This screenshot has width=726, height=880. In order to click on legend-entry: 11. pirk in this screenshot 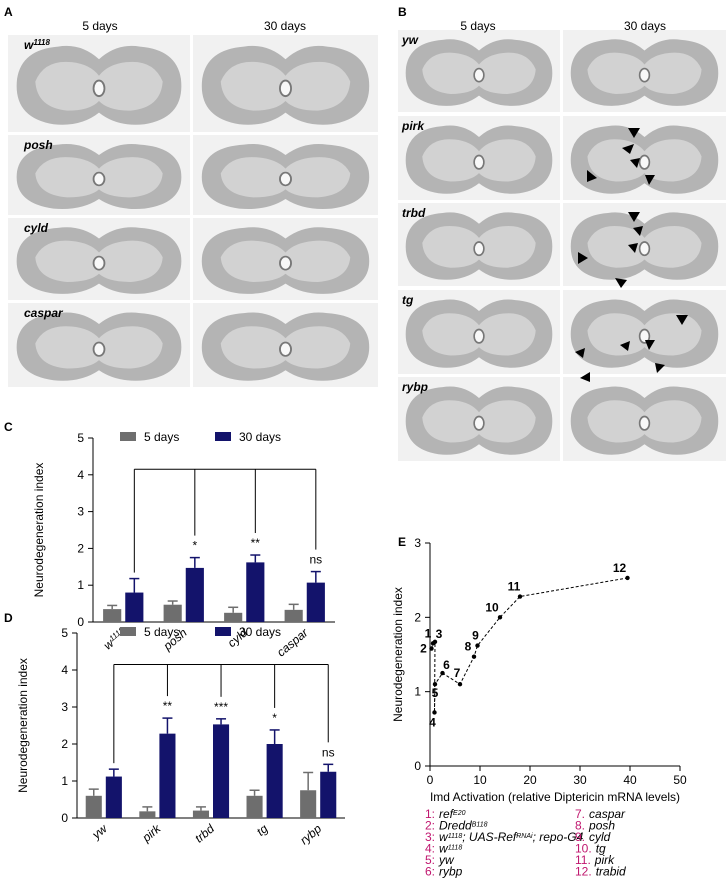, I will do `click(595, 860)`.